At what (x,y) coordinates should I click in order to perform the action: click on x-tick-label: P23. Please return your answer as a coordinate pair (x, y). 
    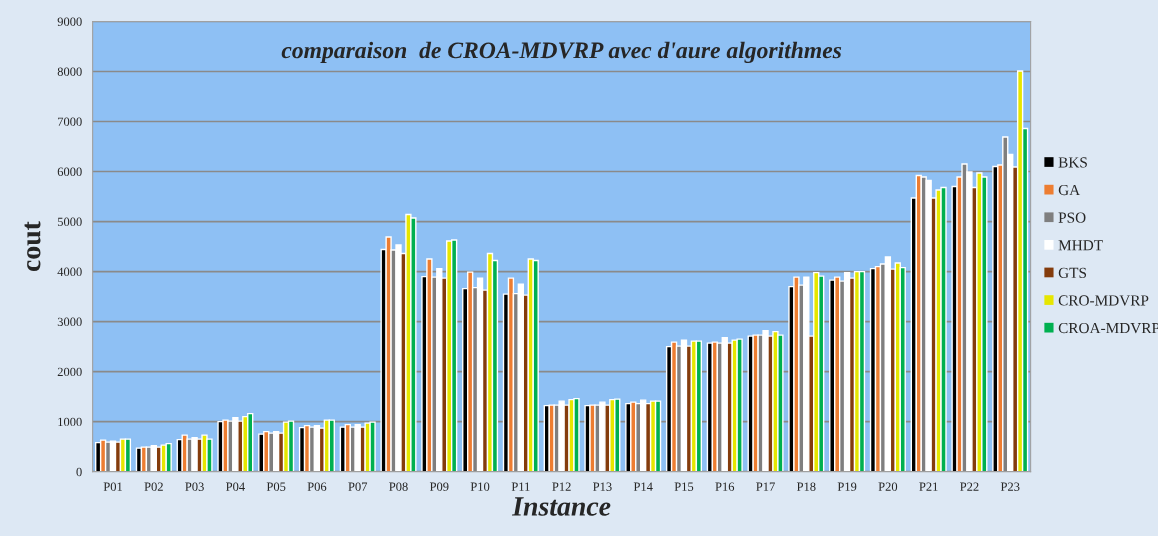
    Looking at the image, I should click on (1010, 486).